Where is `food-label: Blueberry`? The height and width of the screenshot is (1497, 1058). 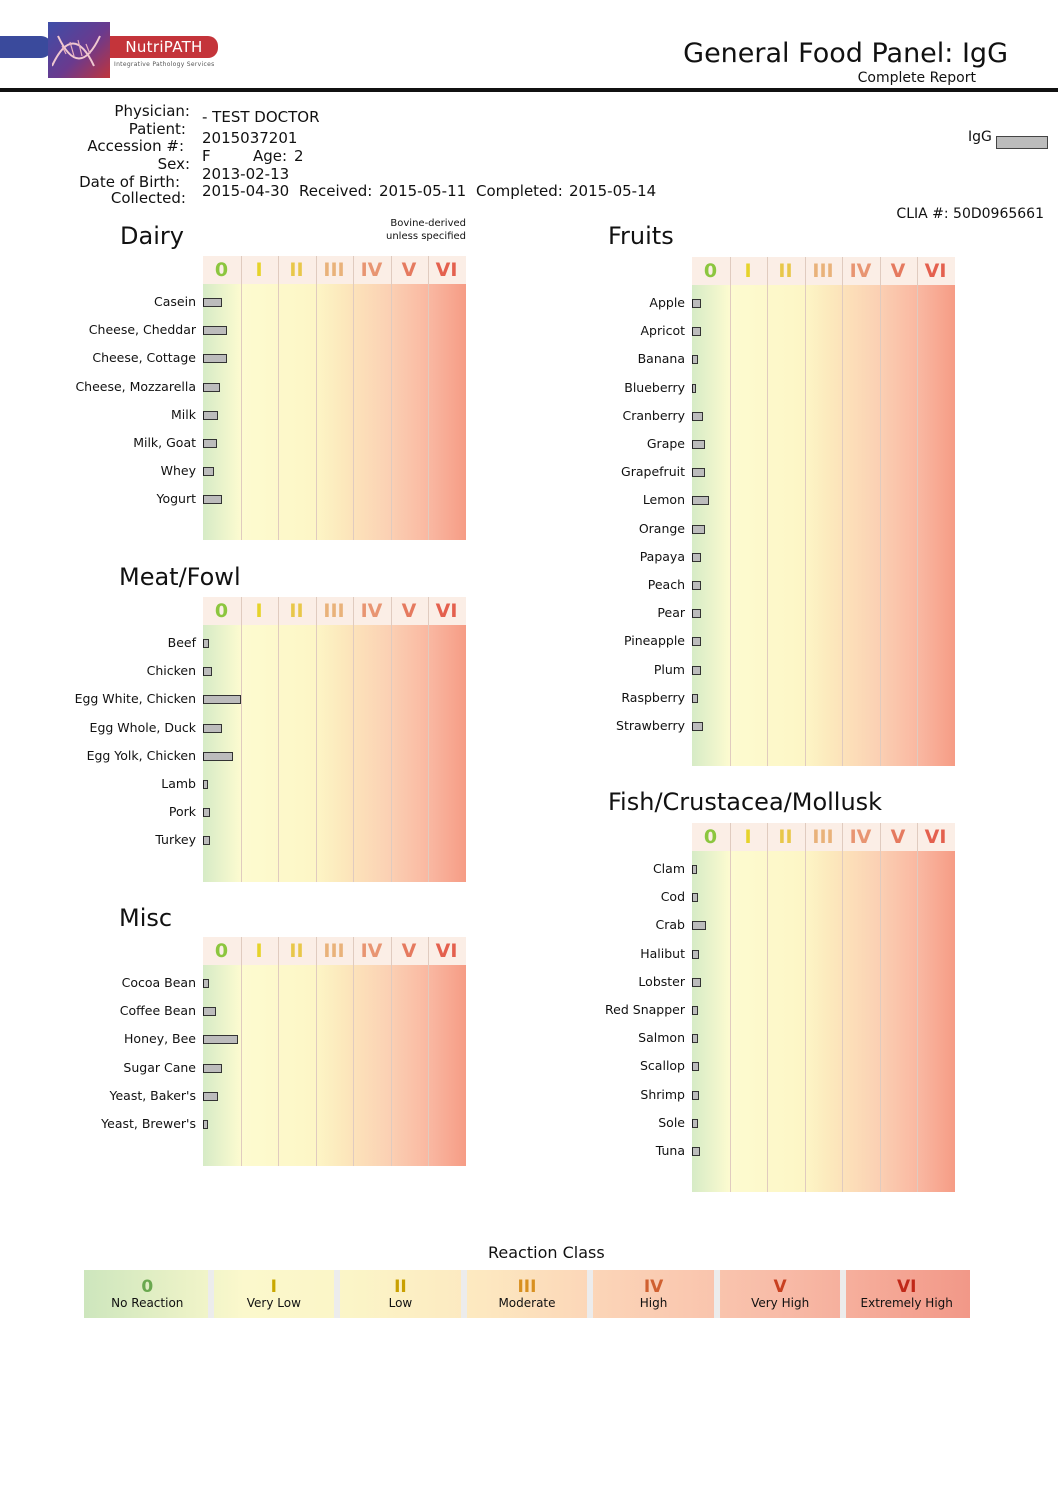
food-label: Blueberry is located at coordinates (654, 387).